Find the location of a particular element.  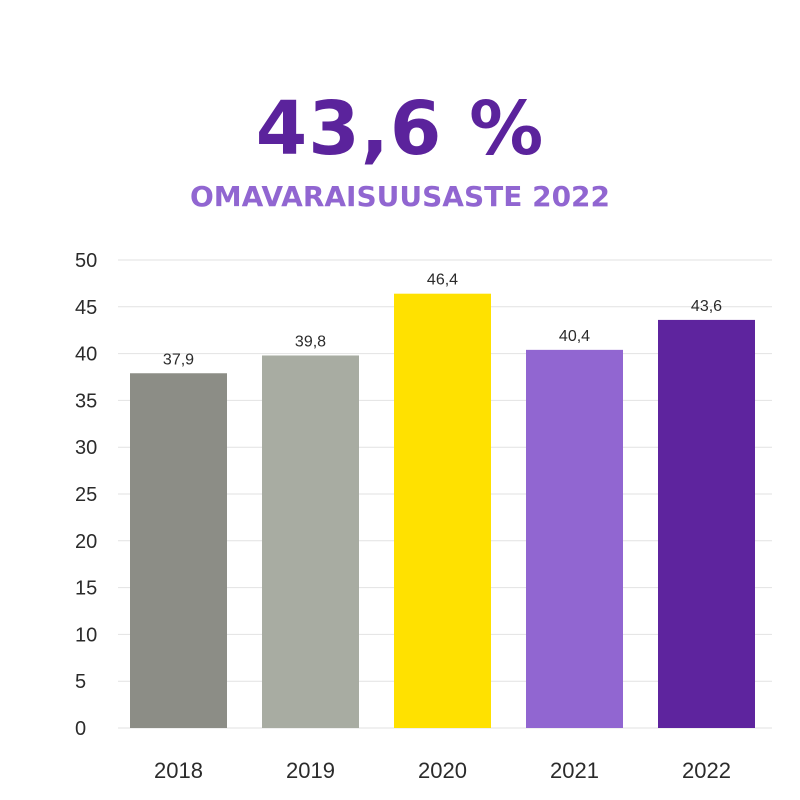

y-tick-label: 20 is located at coordinates (86, 542).